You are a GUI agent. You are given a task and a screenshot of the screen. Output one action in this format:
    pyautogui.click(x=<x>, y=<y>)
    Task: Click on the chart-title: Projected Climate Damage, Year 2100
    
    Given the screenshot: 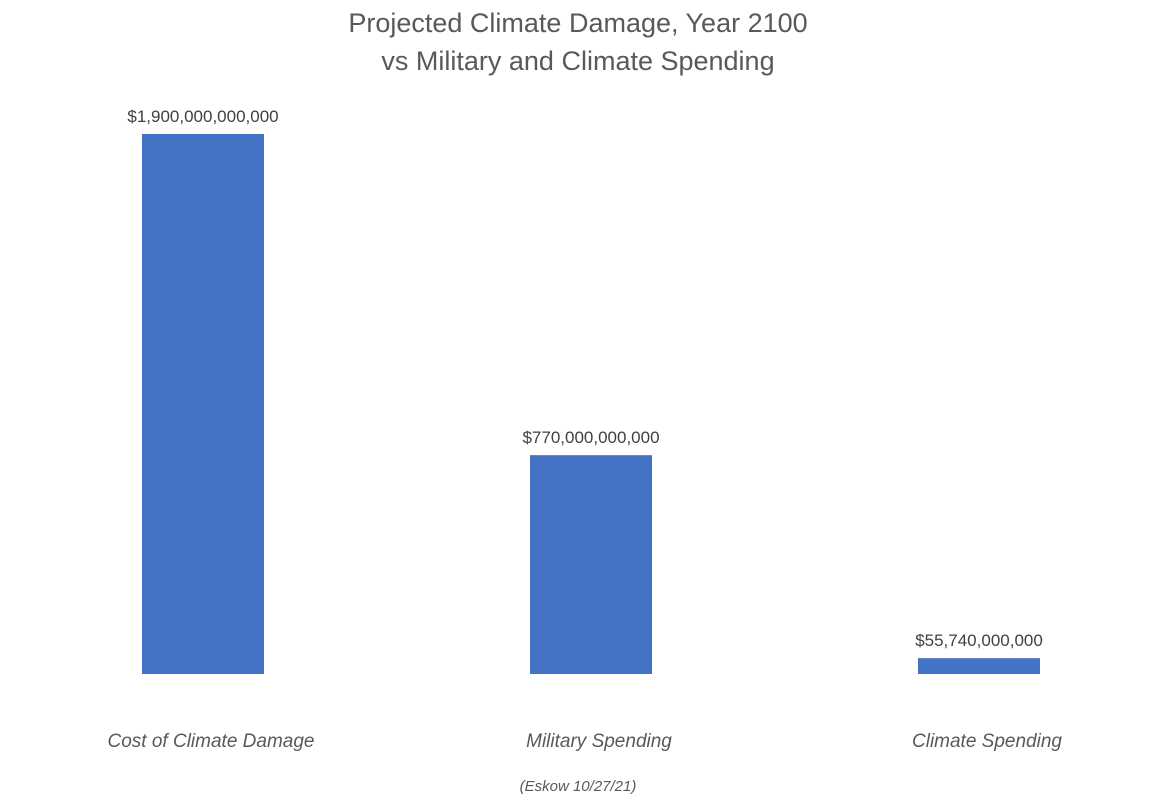 What is the action you would take?
    pyautogui.click(x=578, y=23)
    